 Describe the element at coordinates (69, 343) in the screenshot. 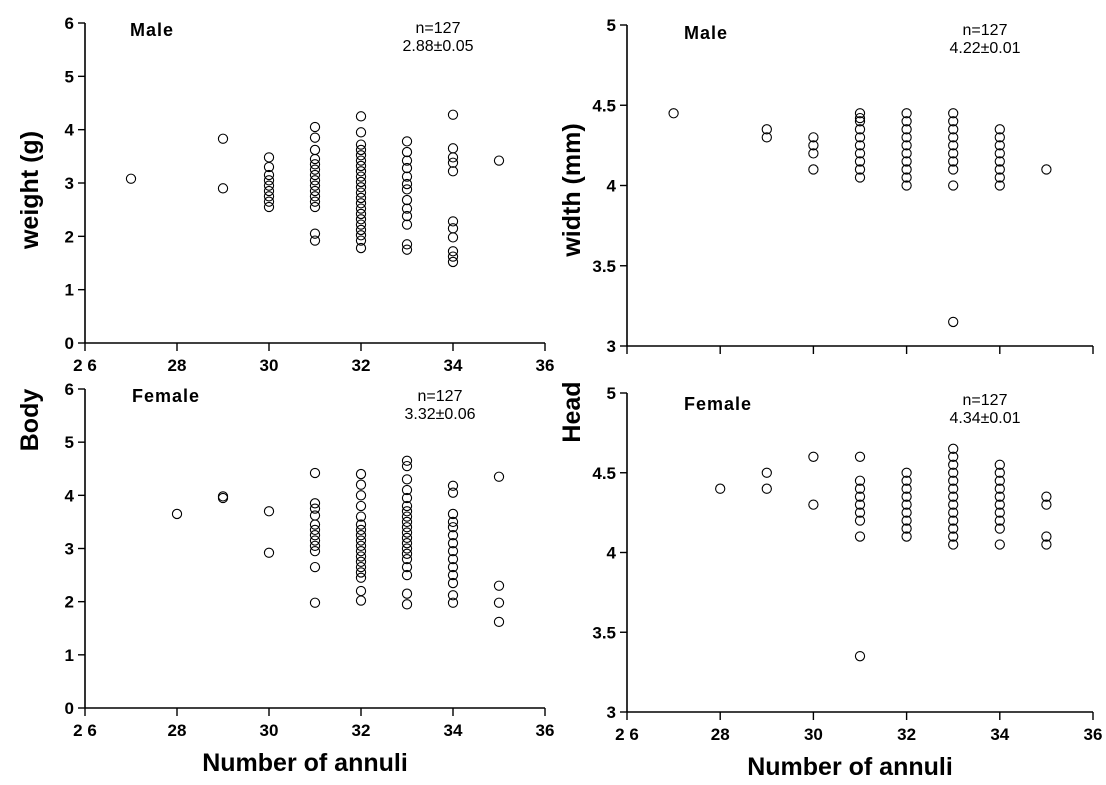

I see `y-tick-label: 0` at that location.